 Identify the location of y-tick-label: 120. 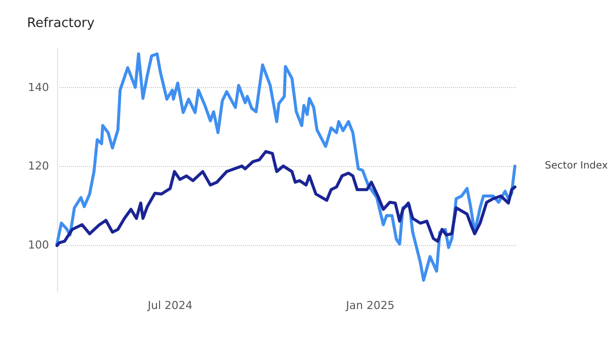
(38, 166).